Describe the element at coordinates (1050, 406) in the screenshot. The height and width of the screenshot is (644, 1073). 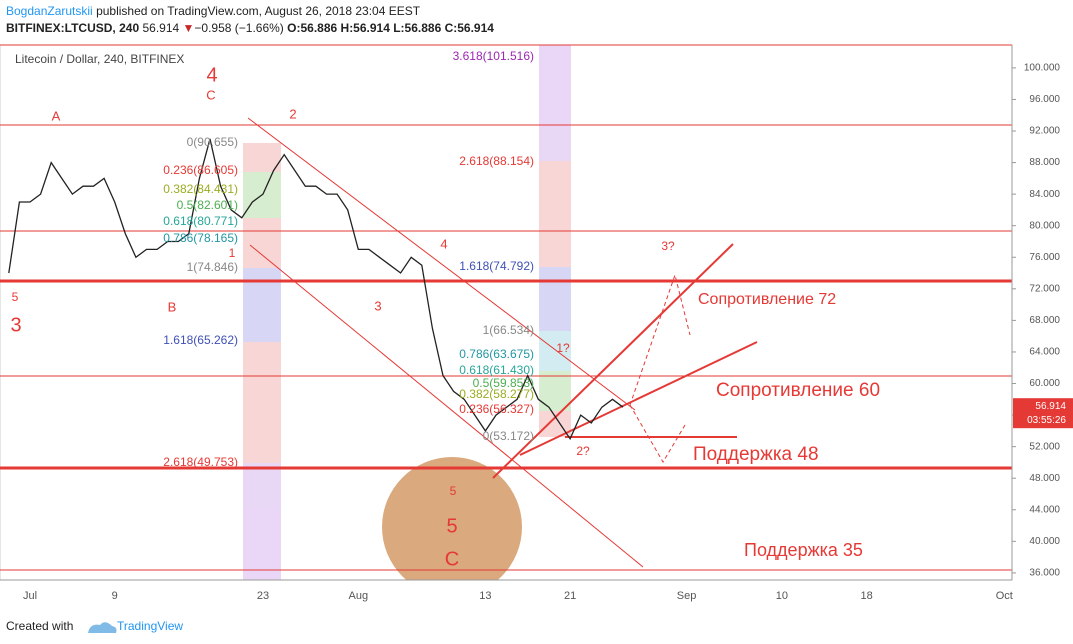
I see `price-tag-label: 56.914` at that location.